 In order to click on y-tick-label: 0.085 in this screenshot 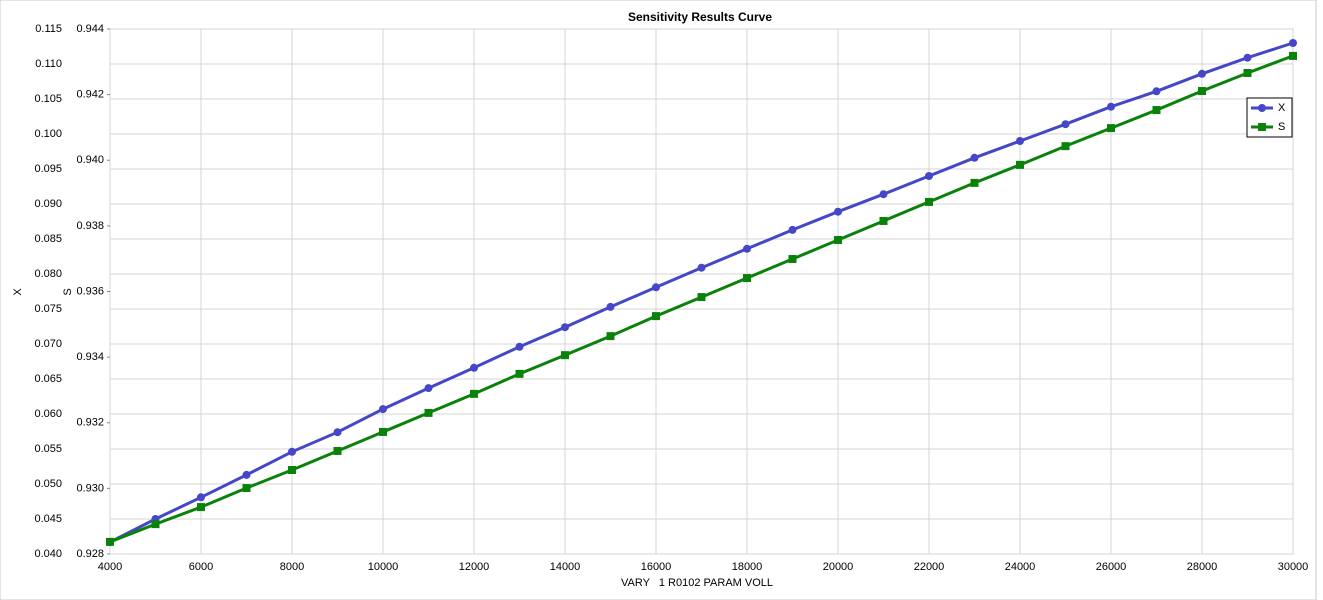, I will do `click(48, 239)`.